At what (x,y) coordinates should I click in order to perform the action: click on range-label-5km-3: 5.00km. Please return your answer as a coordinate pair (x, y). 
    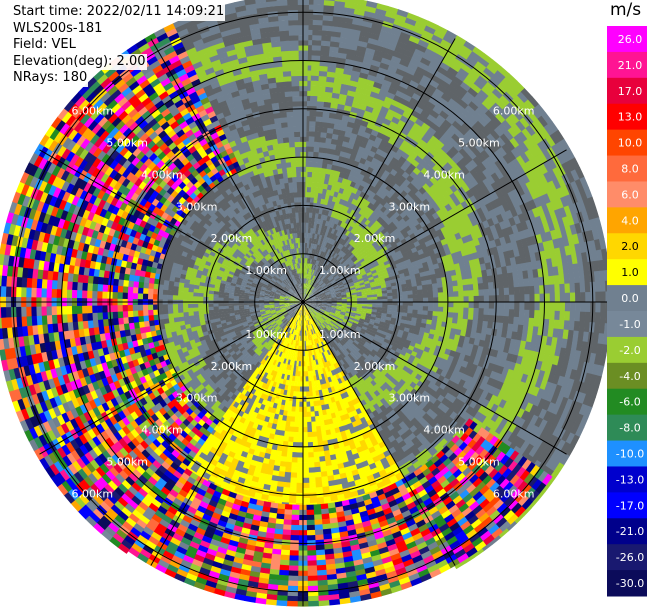
    Looking at the image, I should click on (479, 461).